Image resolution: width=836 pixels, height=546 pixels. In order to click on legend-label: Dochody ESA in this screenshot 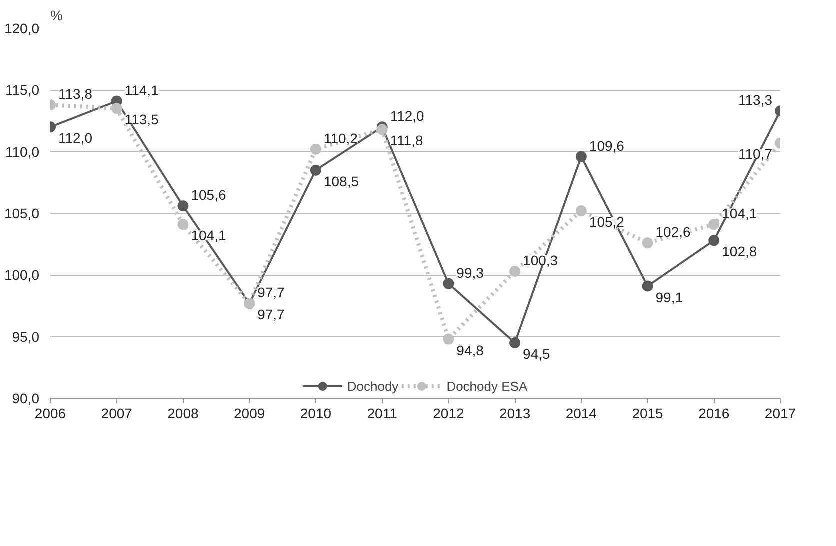, I will do `click(487, 386)`.